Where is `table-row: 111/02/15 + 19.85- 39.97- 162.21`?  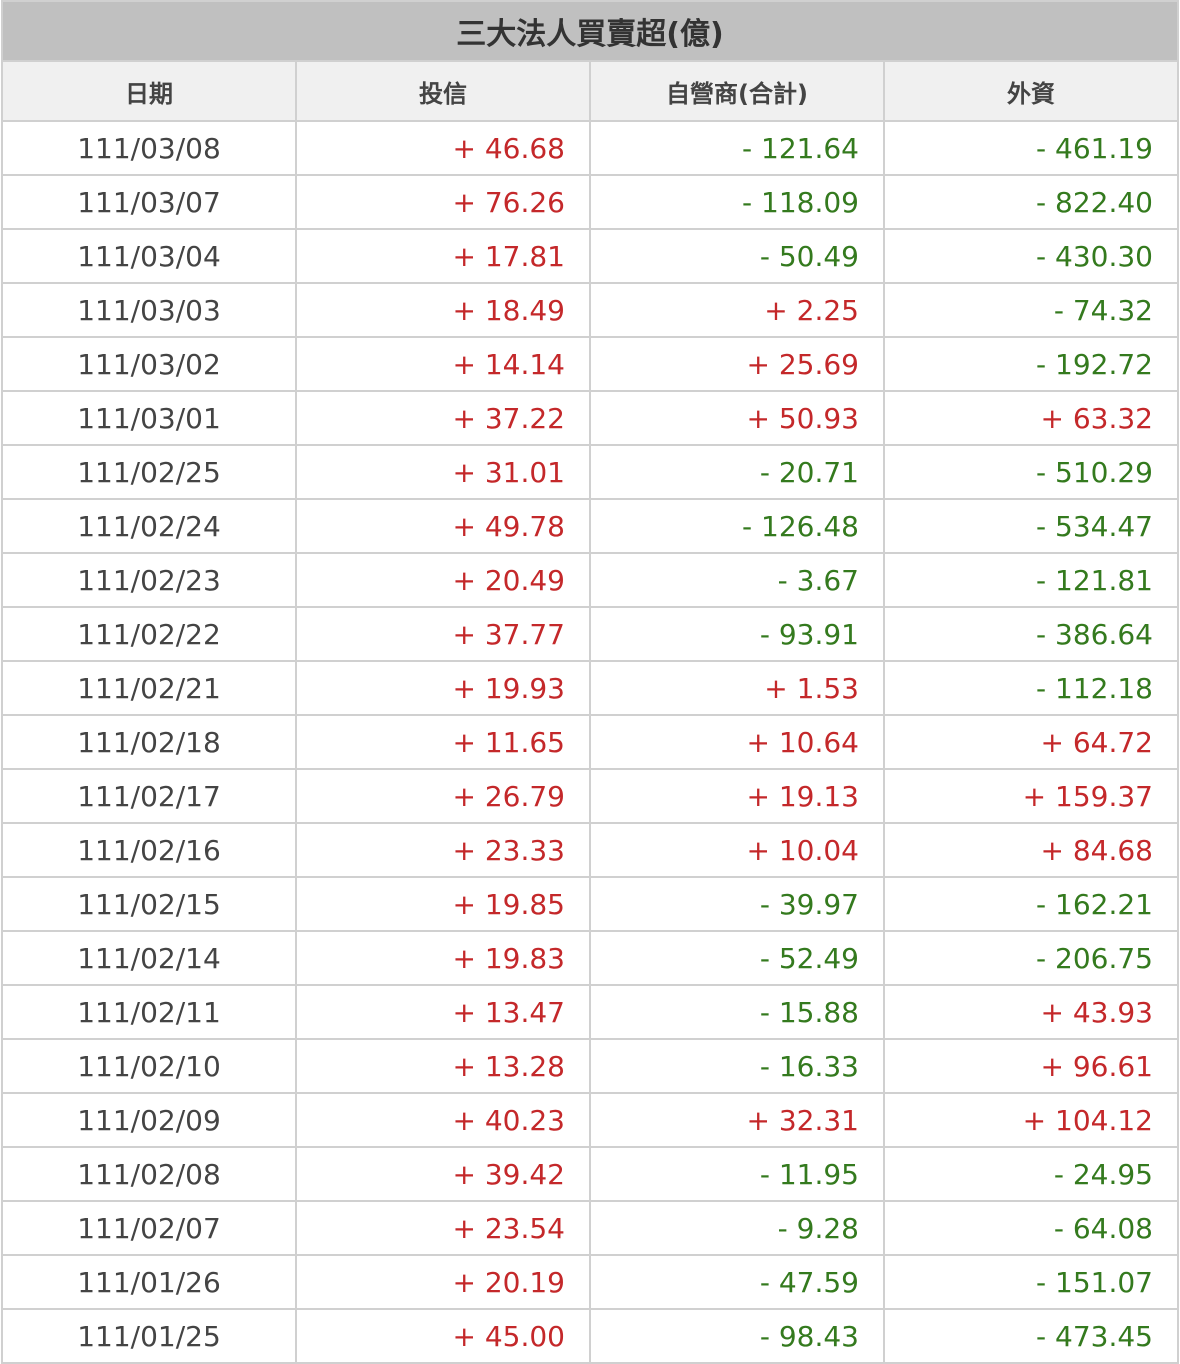
table-row: 111/02/15 + 19.85- 39.97- 162.21 is located at coordinates (590, 904).